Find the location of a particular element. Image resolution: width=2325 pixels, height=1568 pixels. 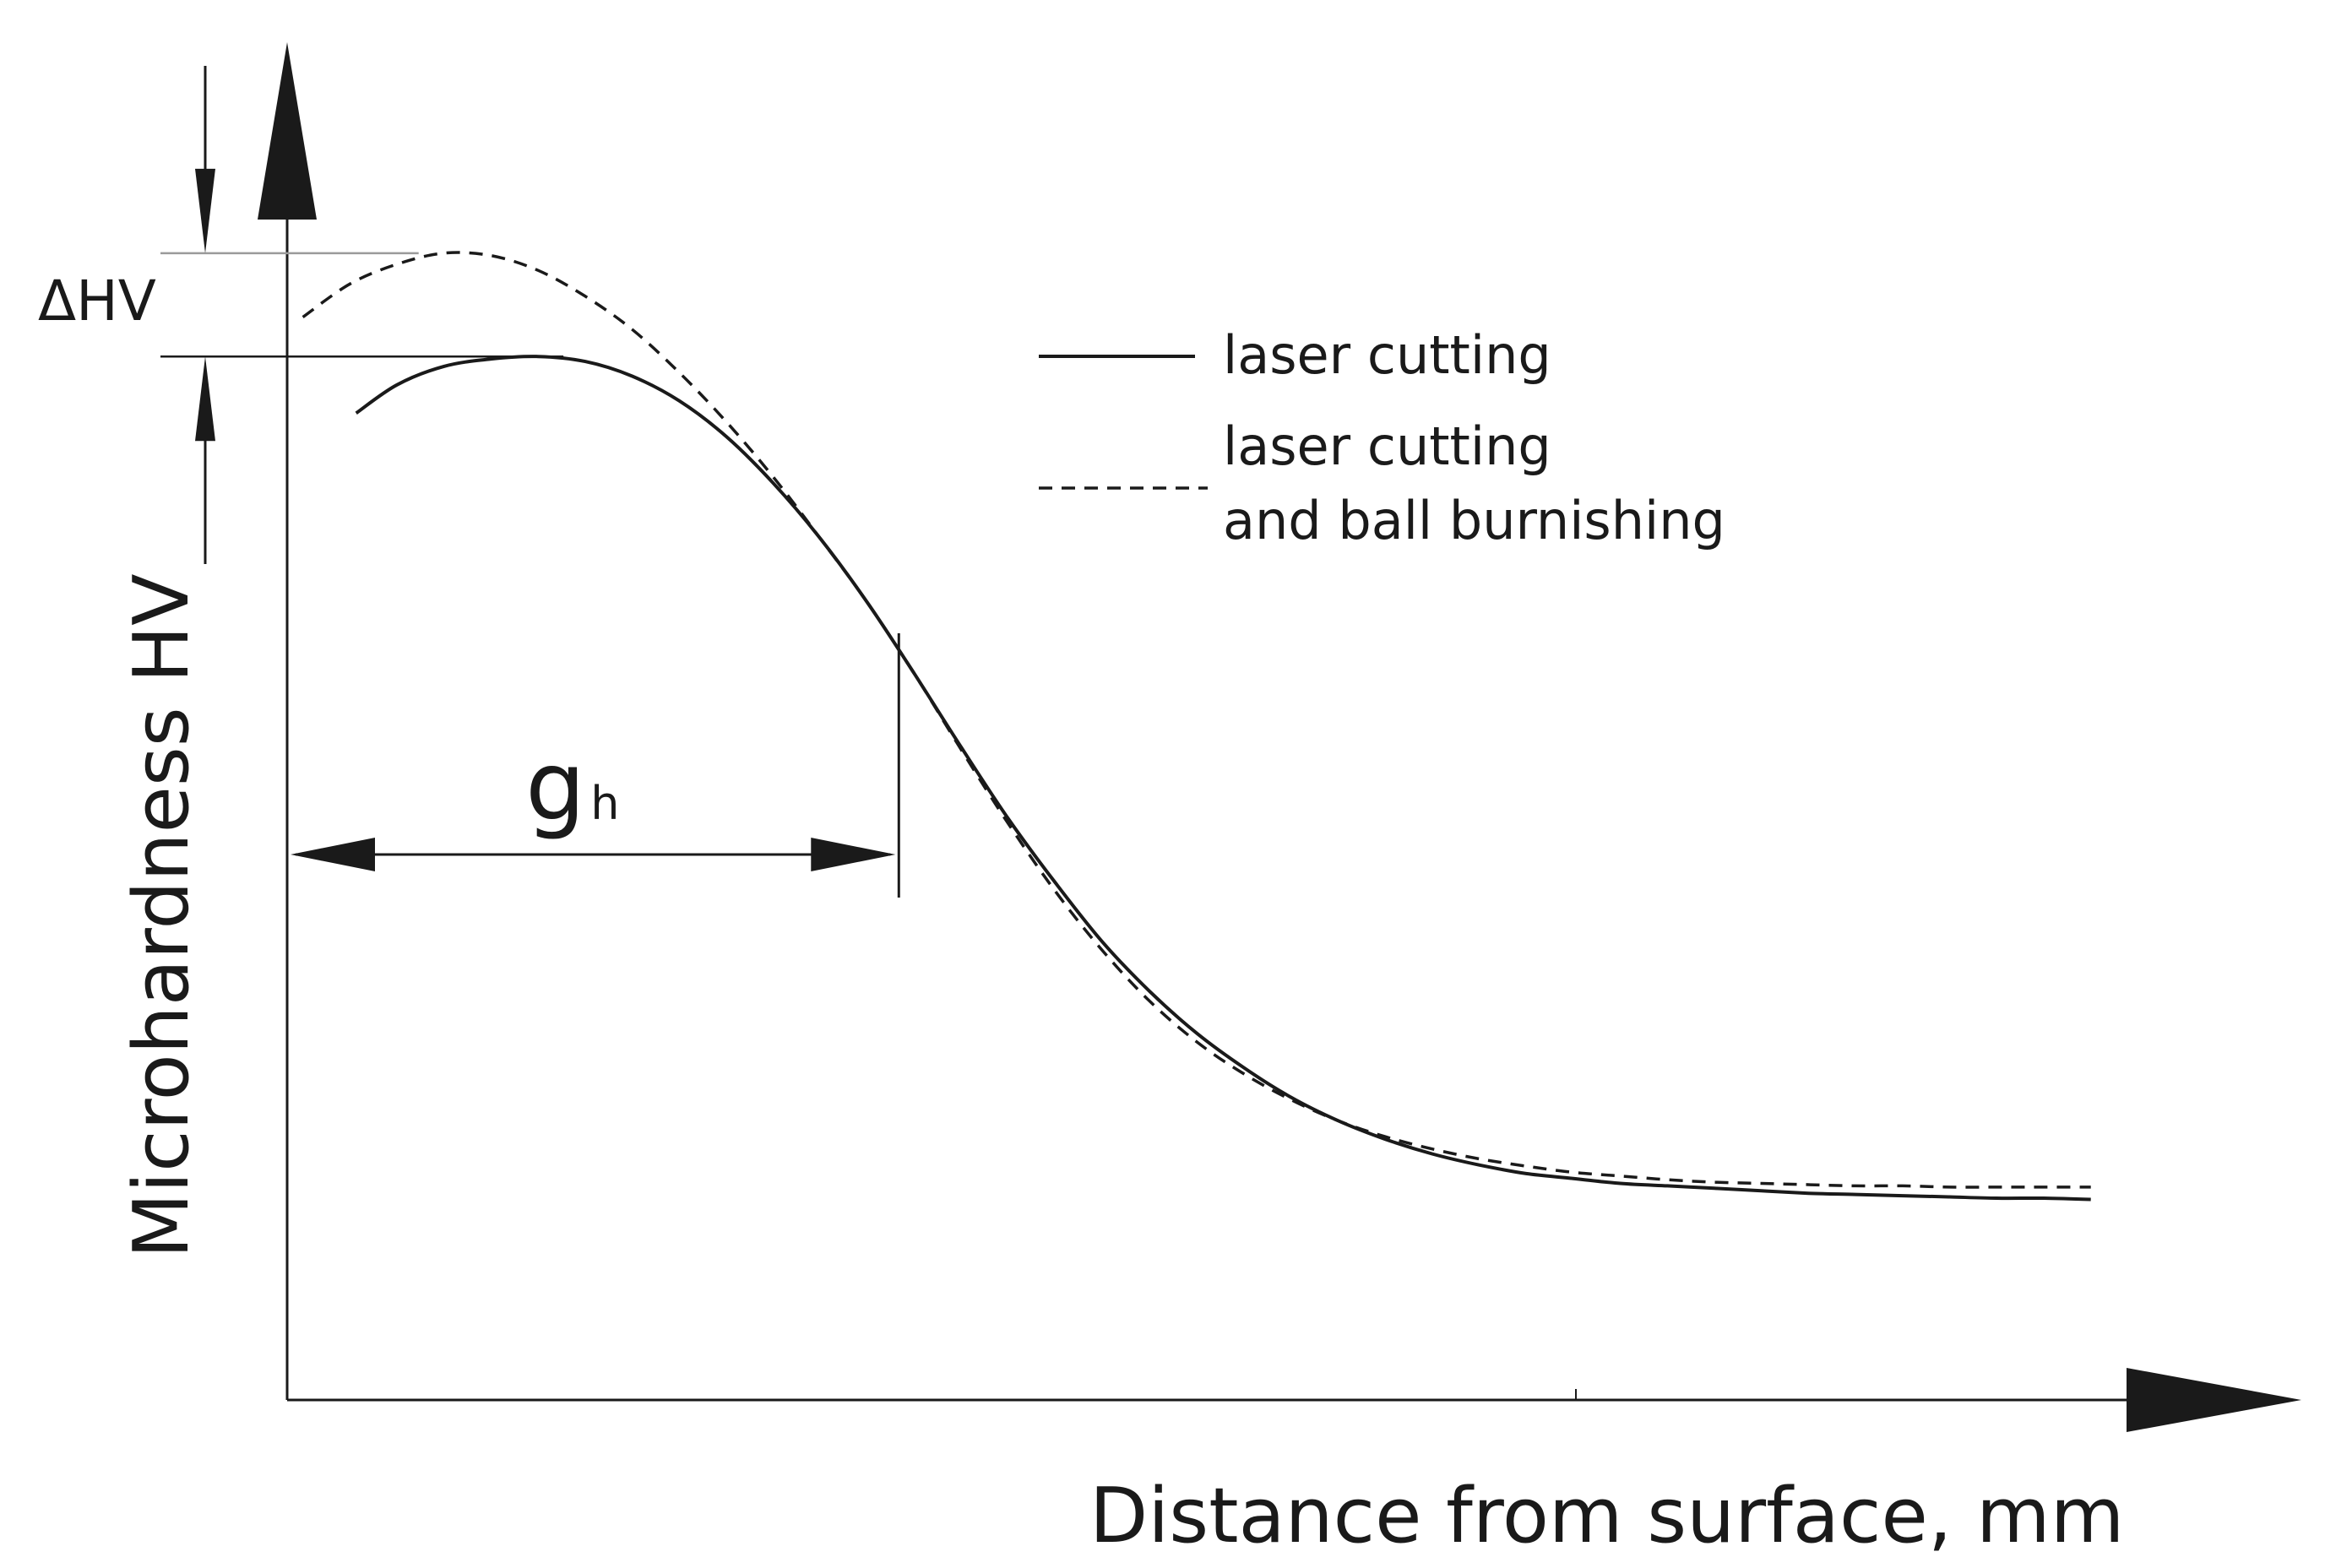

legend-label-laser-cutting-and-ball-burnishing: laser cutting and ball burnishing is located at coordinates (1474, 483).